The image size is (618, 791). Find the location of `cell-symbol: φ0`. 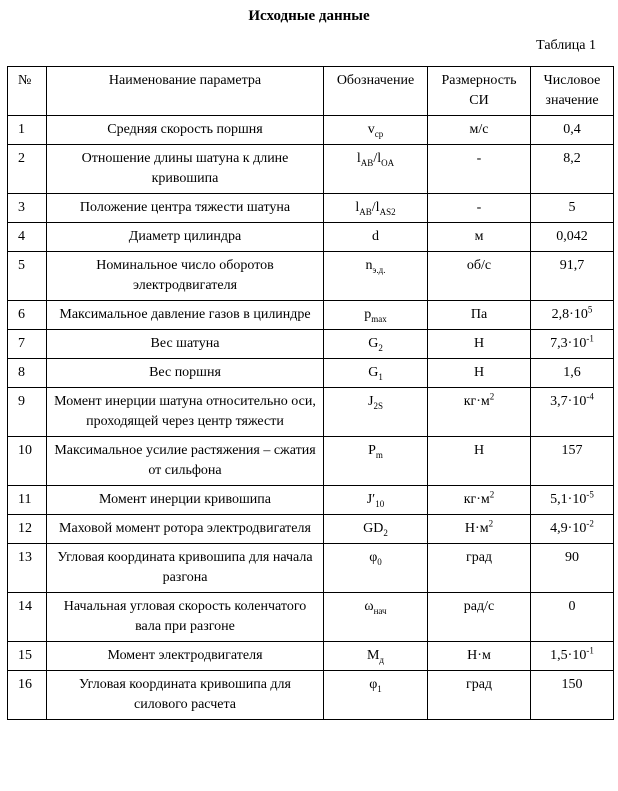

cell-symbol: φ0 is located at coordinates (375, 568).